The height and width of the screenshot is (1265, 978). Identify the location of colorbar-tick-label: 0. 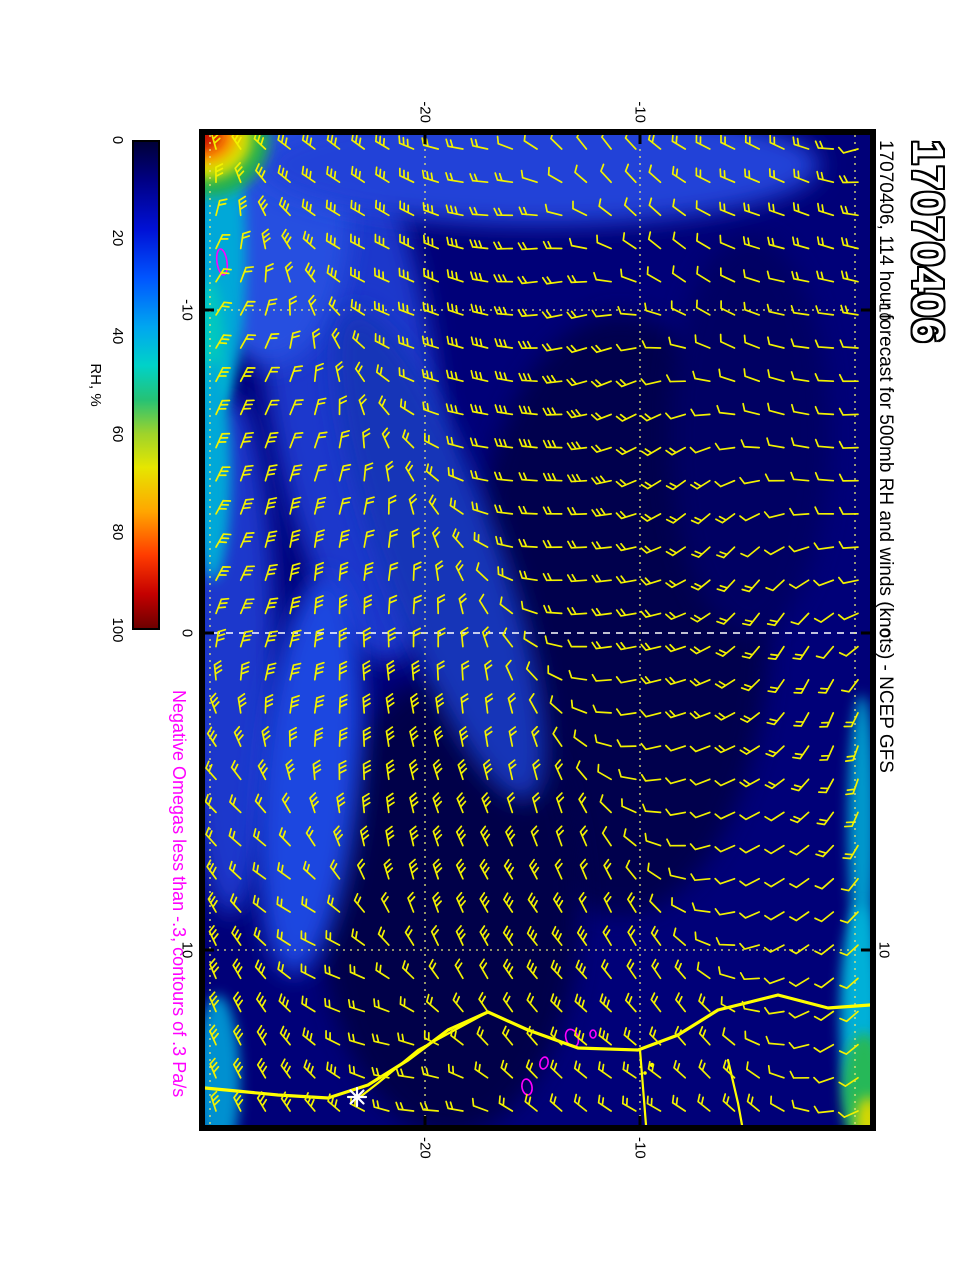
(117, 140).